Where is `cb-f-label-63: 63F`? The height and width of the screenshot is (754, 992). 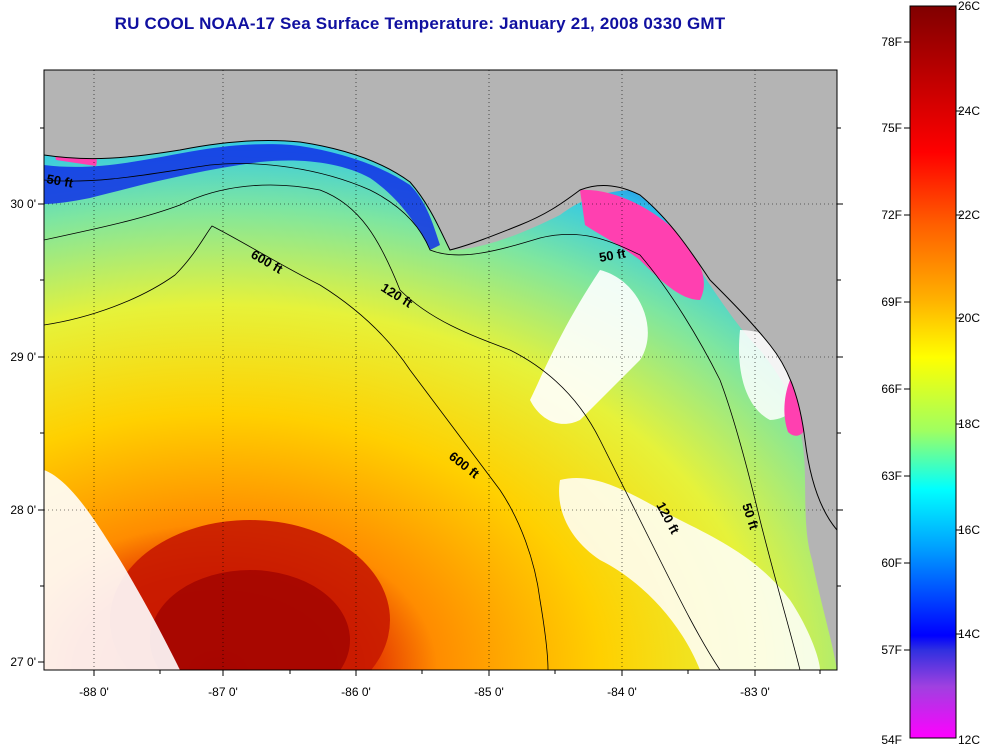 cb-f-label-63: 63F is located at coordinates (891, 476).